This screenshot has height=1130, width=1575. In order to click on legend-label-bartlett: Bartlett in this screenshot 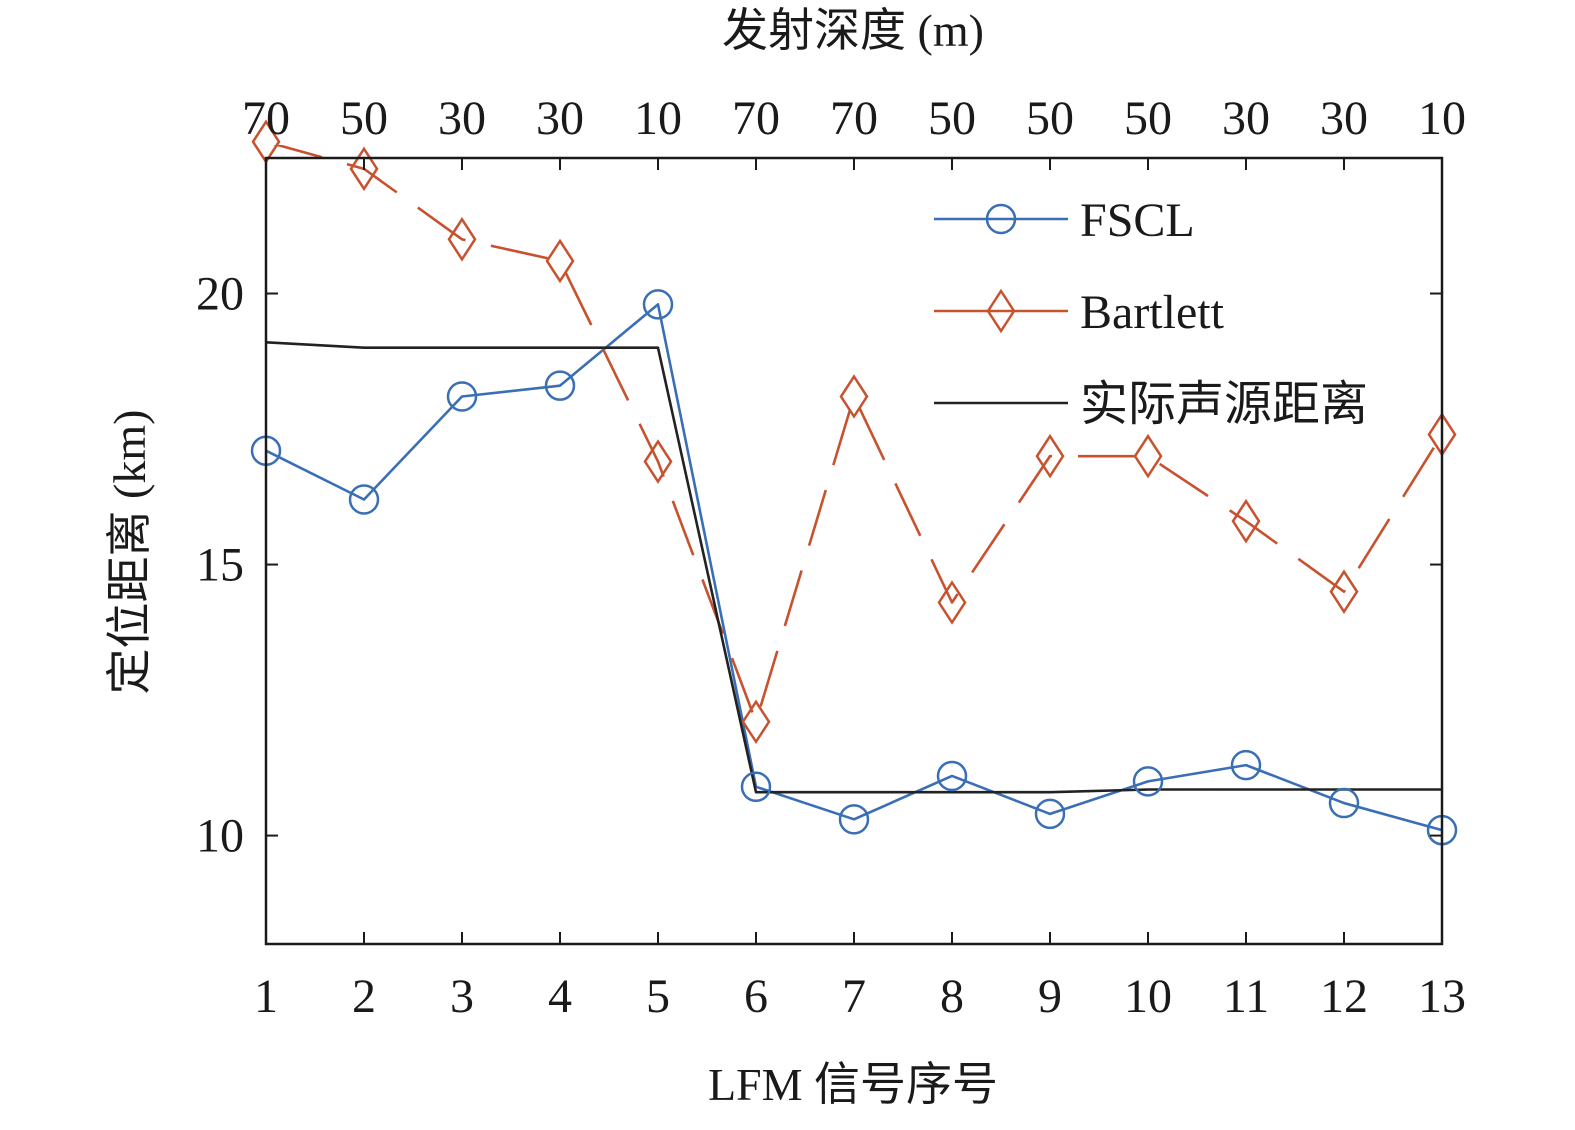, I will do `click(1152, 312)`.